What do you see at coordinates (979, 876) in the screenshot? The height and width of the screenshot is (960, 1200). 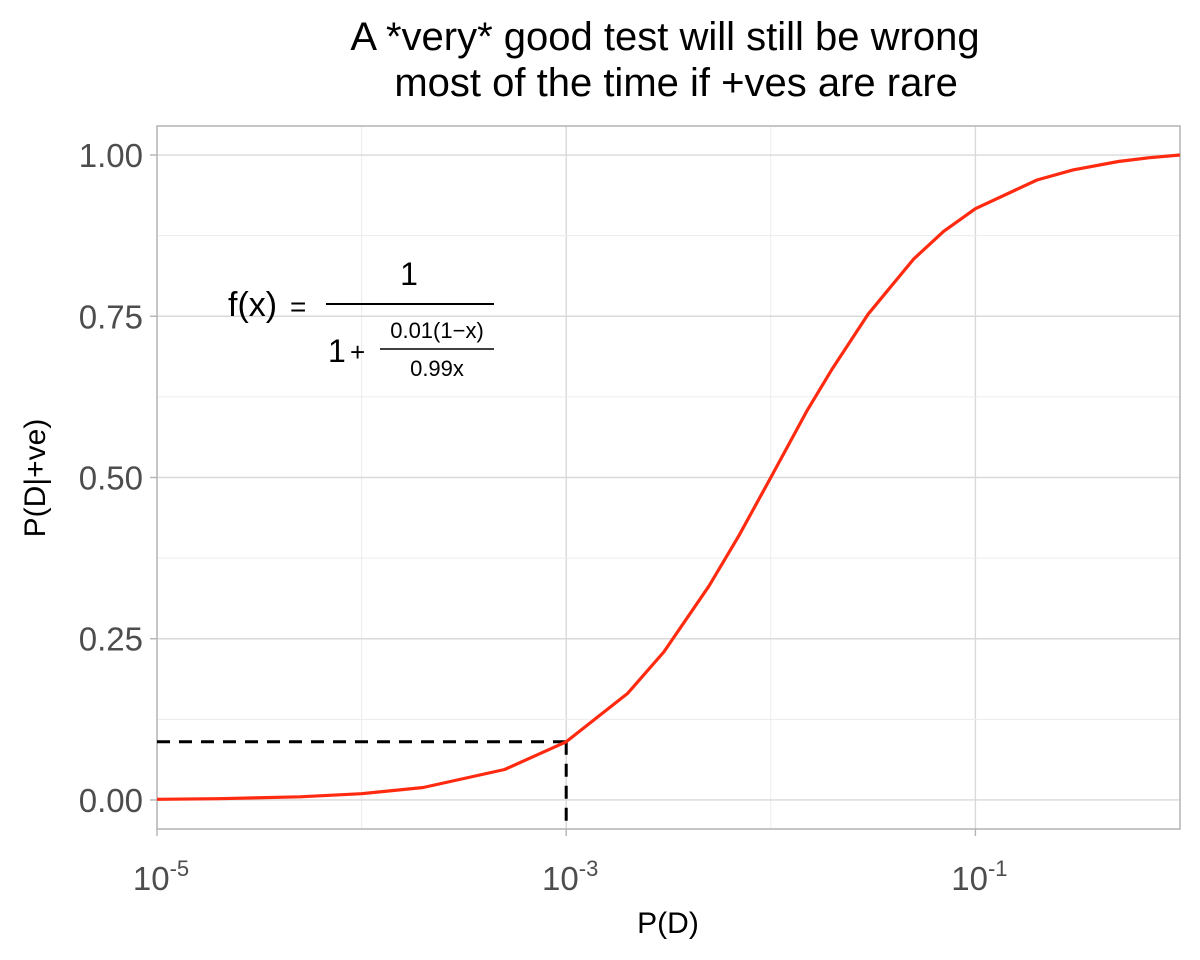 I see `x-tick-label: 10⁻¹` at bounding box center [979, 876].